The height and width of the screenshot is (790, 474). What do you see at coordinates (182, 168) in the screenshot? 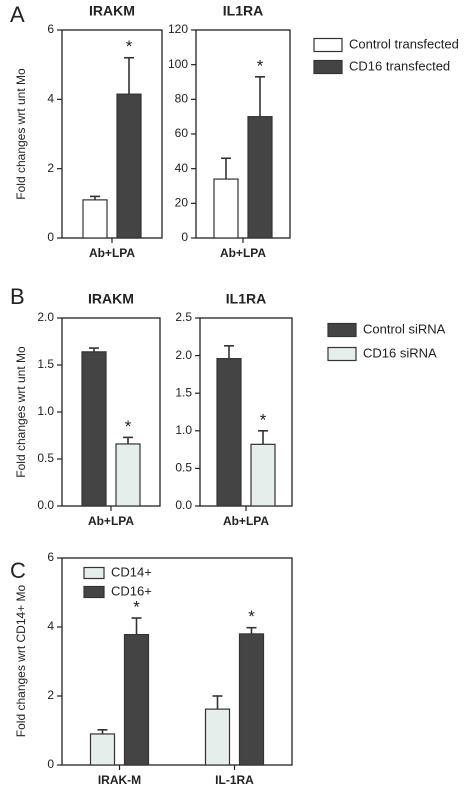
I see `y-tick-label: 40` at bounding box center [182, 168].